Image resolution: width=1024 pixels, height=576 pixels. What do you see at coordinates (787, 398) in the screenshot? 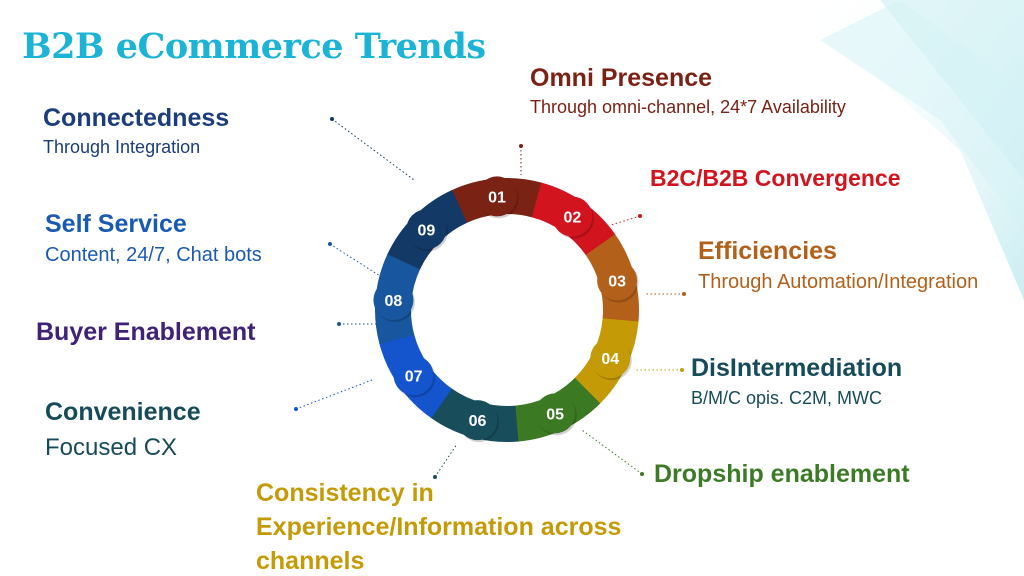
I see `desc-disintermediation: B/M/C opis. C2M, MWC` at bounding box center [787, 398].